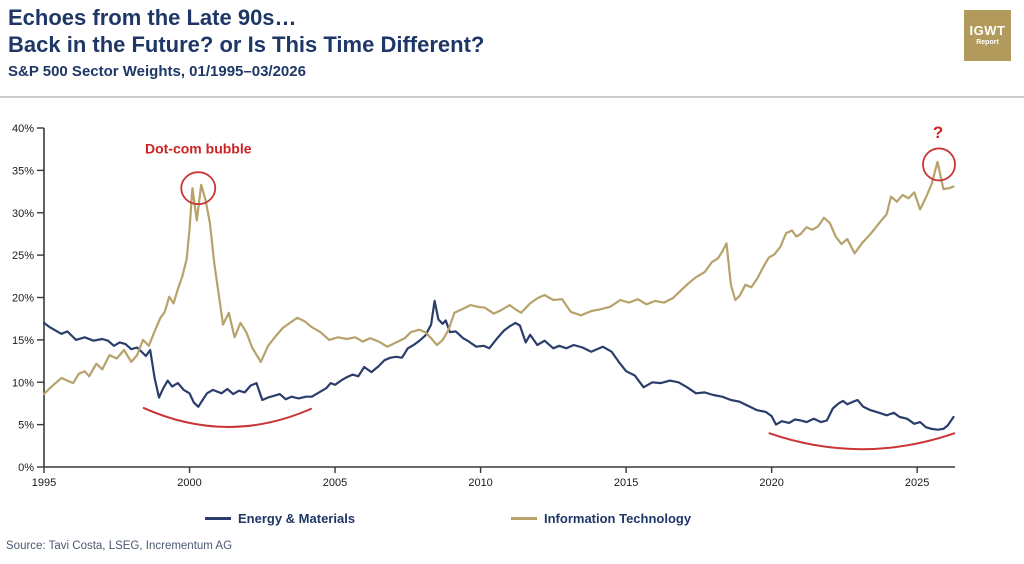 The width and height of the screenshot is (1024, 564). What do you see at coordinates (23, 256) in the screenshot?
I see `y-axis-tick-label: 25%` at bounding box center [23, 256].